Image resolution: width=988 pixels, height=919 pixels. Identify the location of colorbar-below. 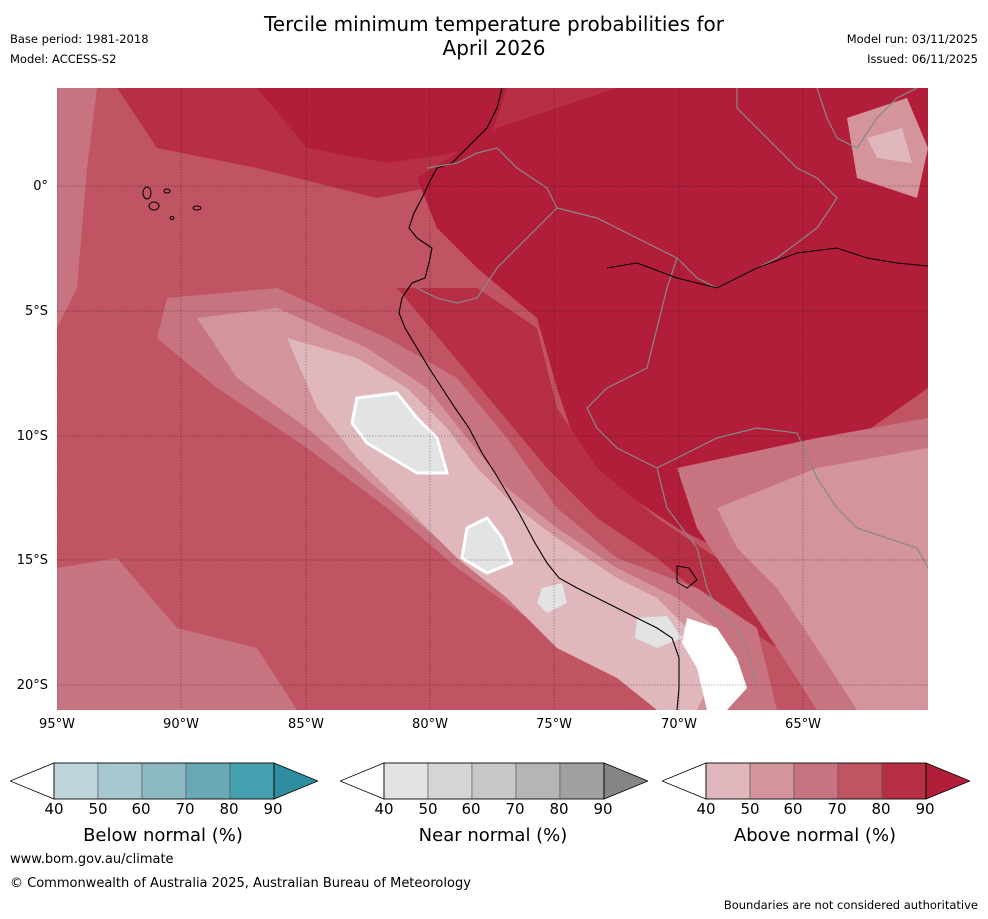
(164, 781).